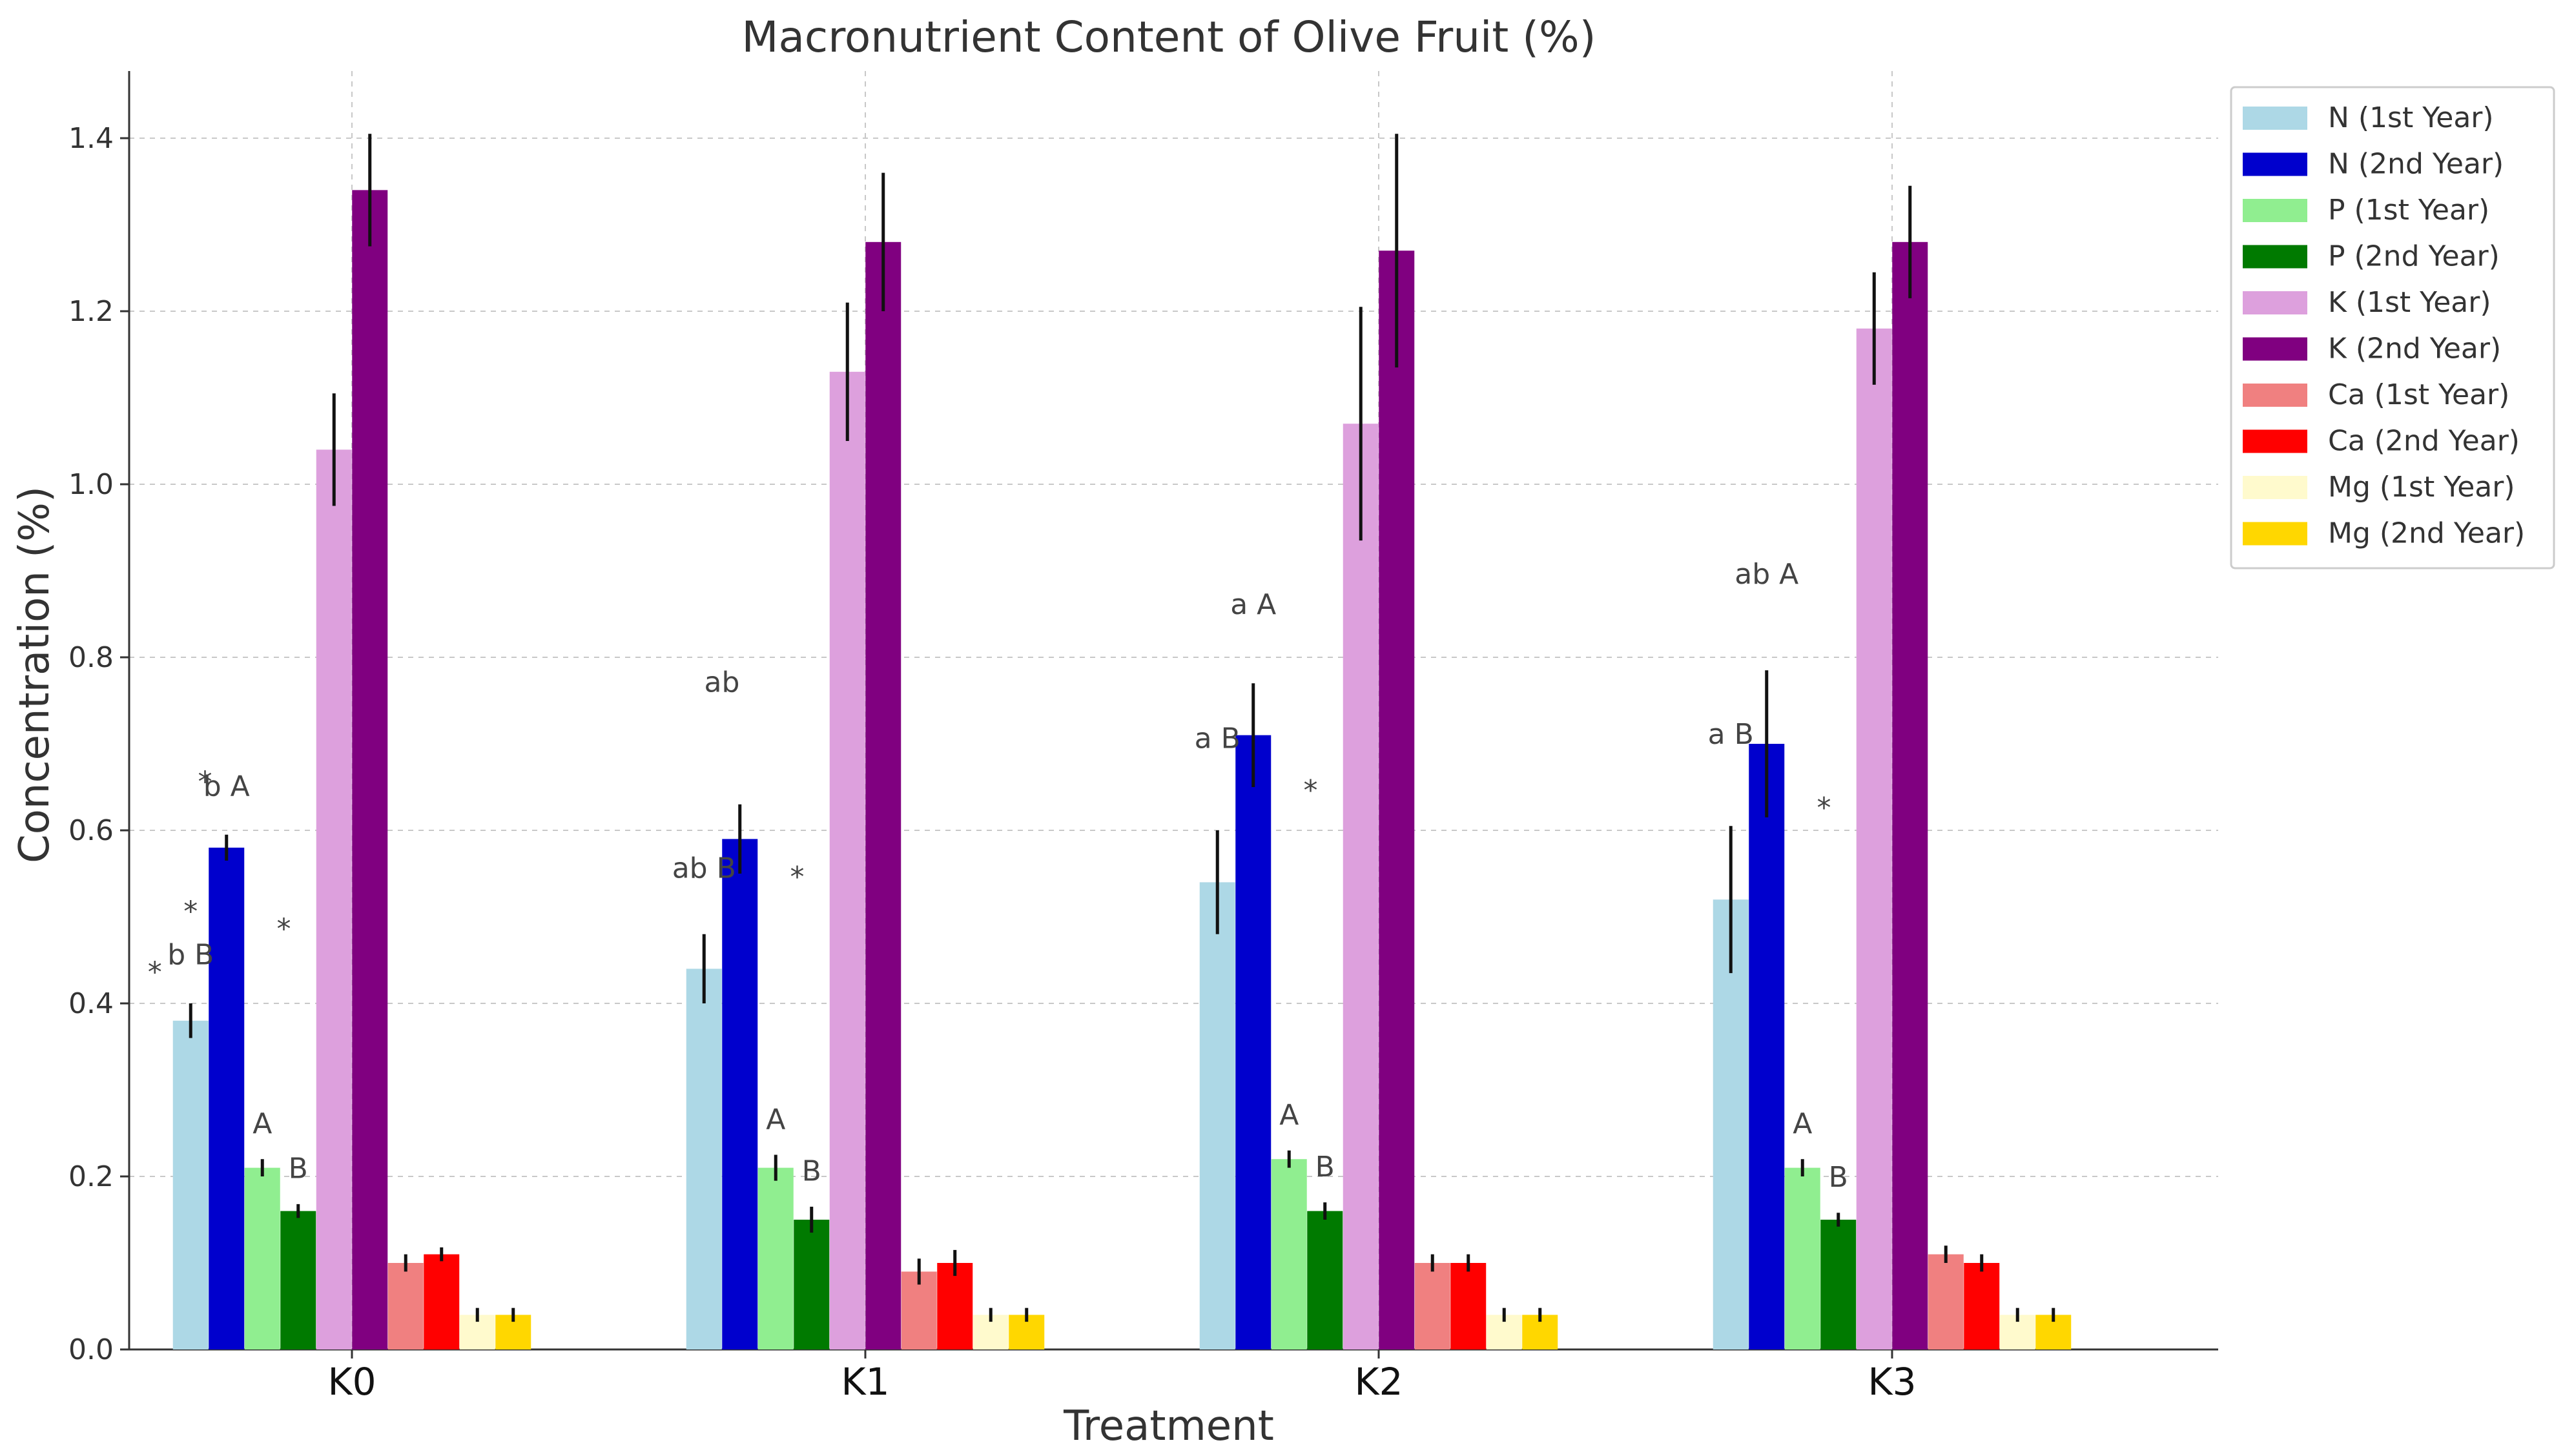 This screenshot has height=1456, width=2574. Describe the element at coordinates (1169, 37) in the screenshot. I see `chart-title: Macronutrient Content of Olive Fruit (%)` at that location.